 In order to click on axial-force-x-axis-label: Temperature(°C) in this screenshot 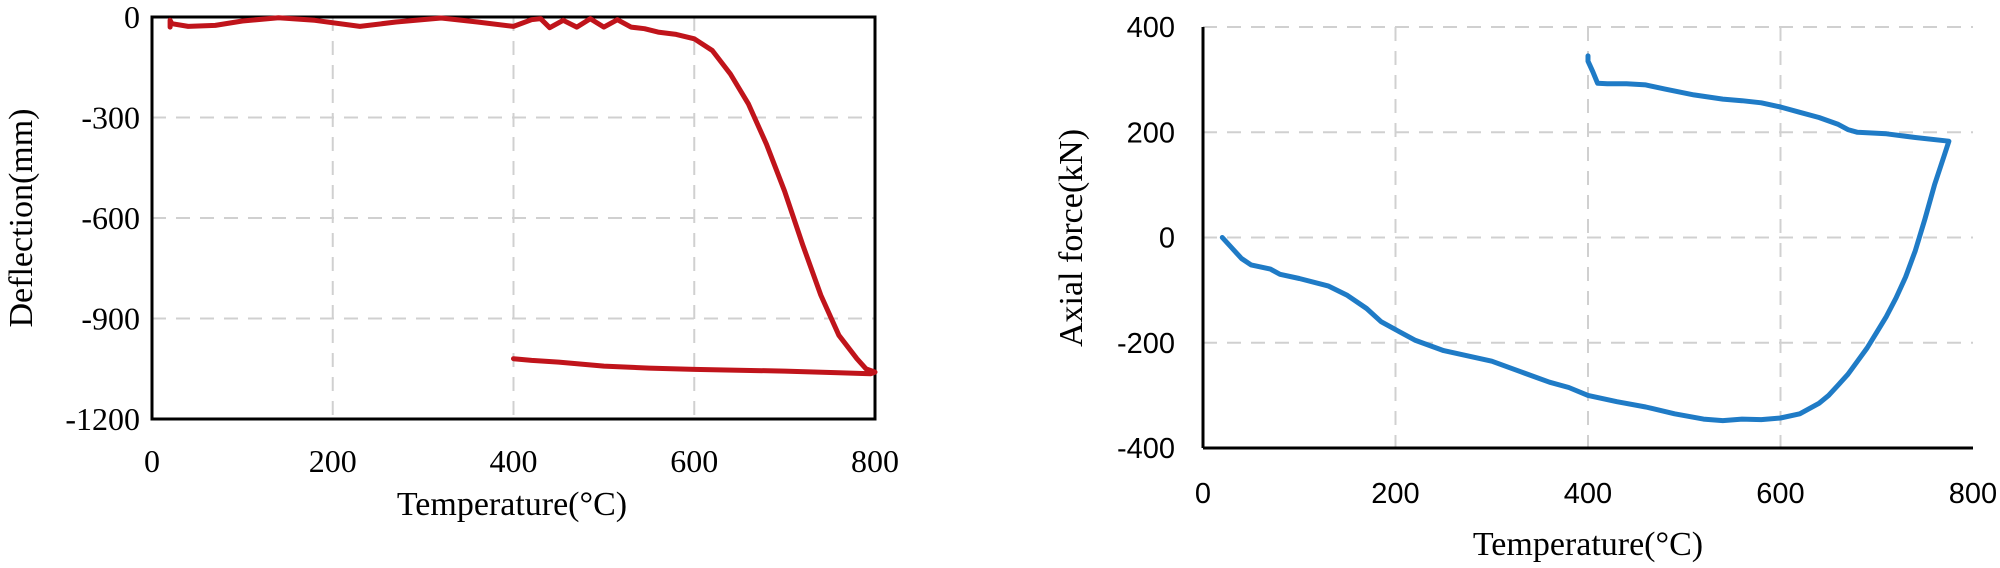, I will do `click(1588, 544)`.